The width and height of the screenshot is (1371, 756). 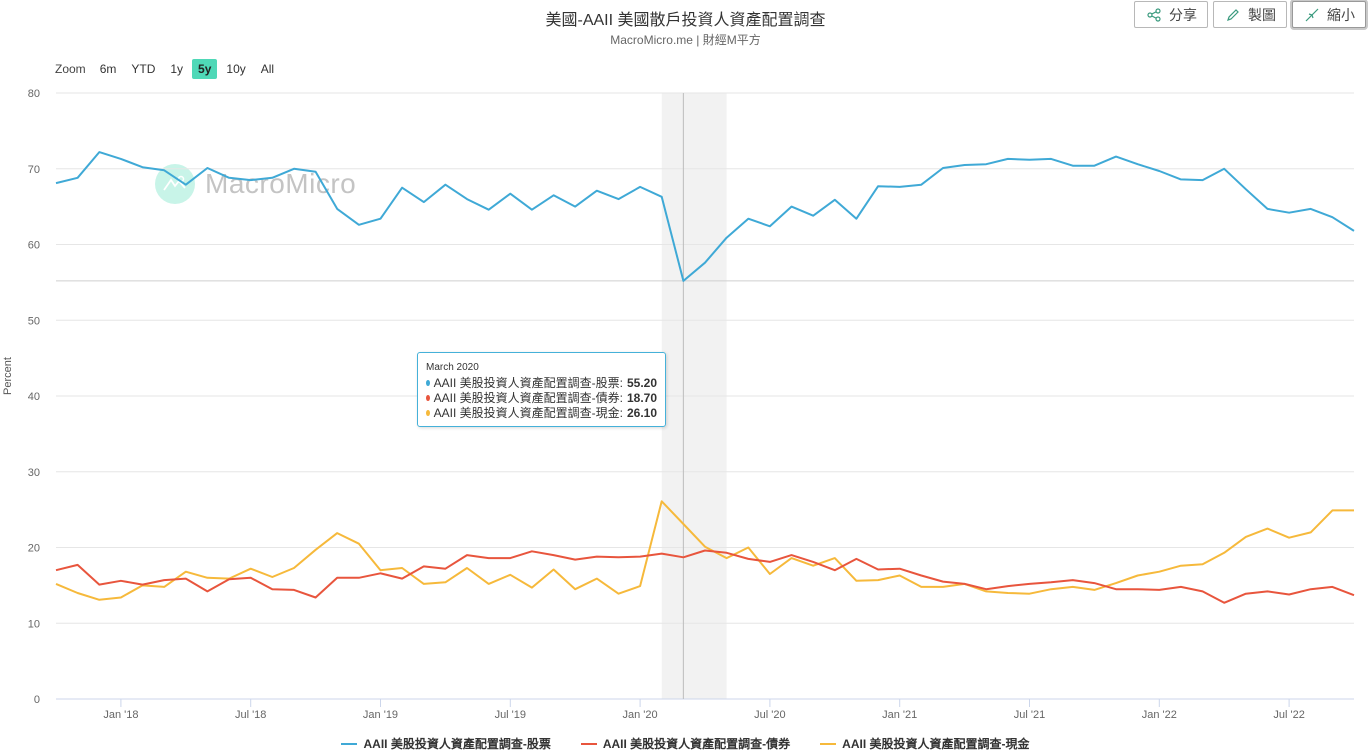 I want to click on chart-toolbar: 分享 製圖 縮小, so click(x=1250, y=14).